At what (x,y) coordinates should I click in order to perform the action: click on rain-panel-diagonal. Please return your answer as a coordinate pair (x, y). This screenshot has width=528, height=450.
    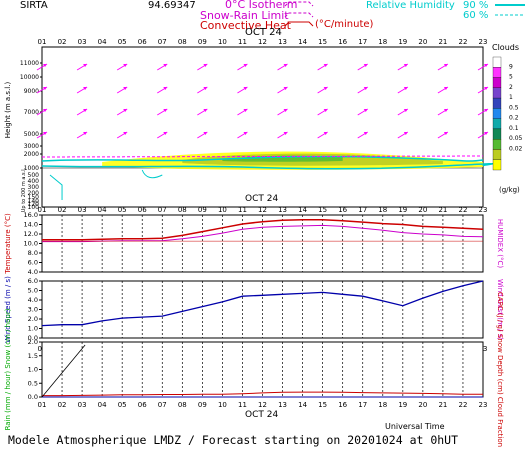
    Looking at the image, I should click on (63, 371).